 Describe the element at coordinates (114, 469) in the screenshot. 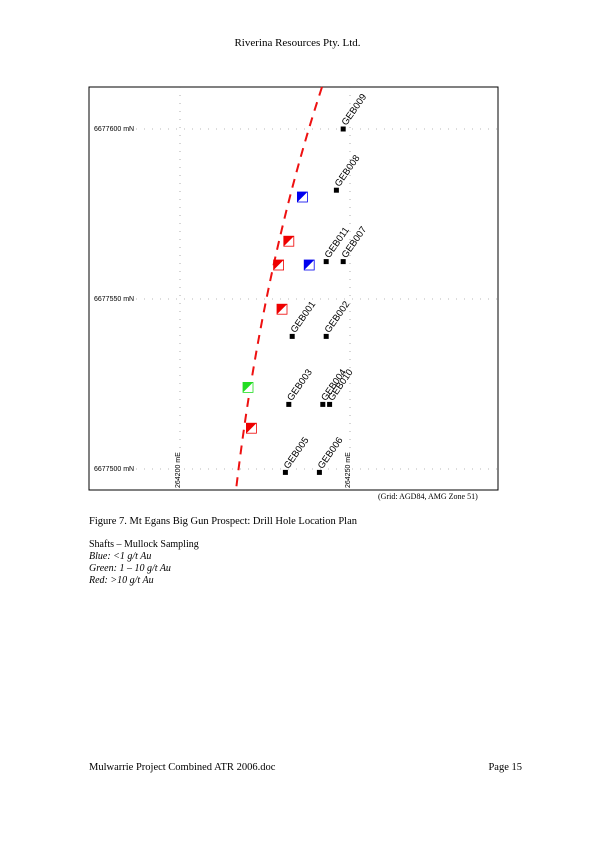

I see `northing-label-6677500: 6677500 mN` at that location.